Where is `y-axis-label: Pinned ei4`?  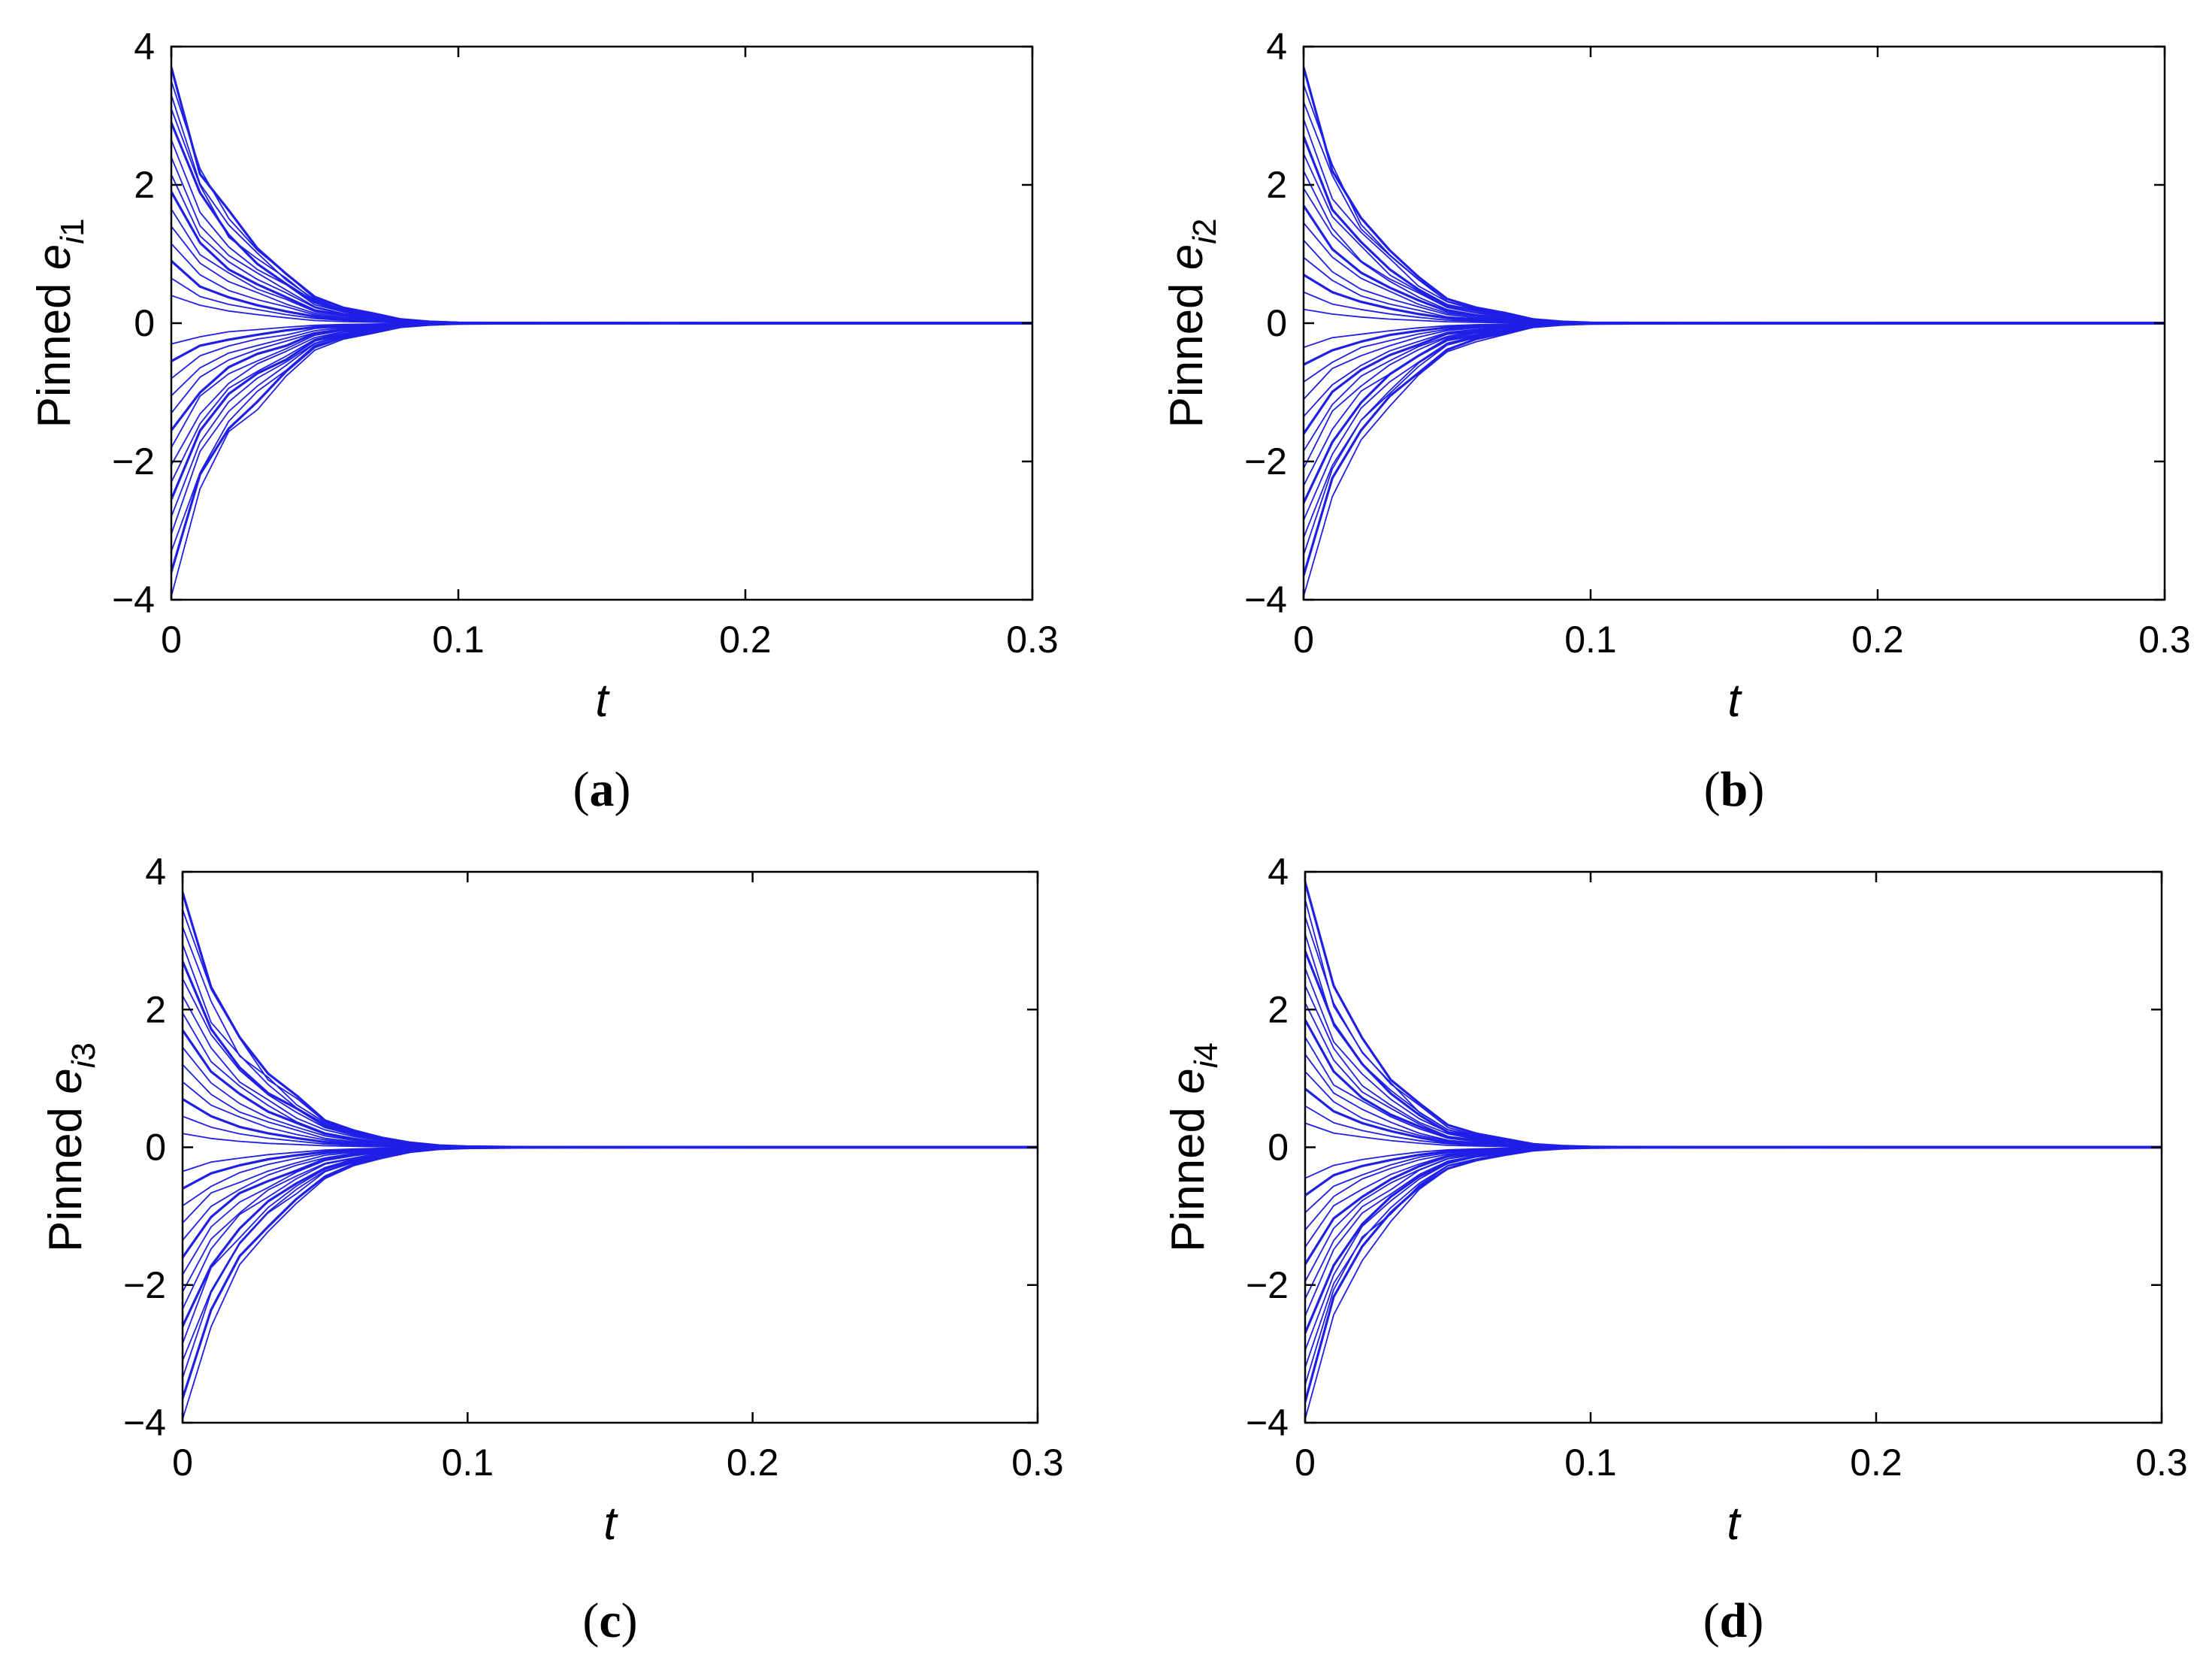 y-axis-label: Pinned ei4 is located at coordinates (1194, 1147).